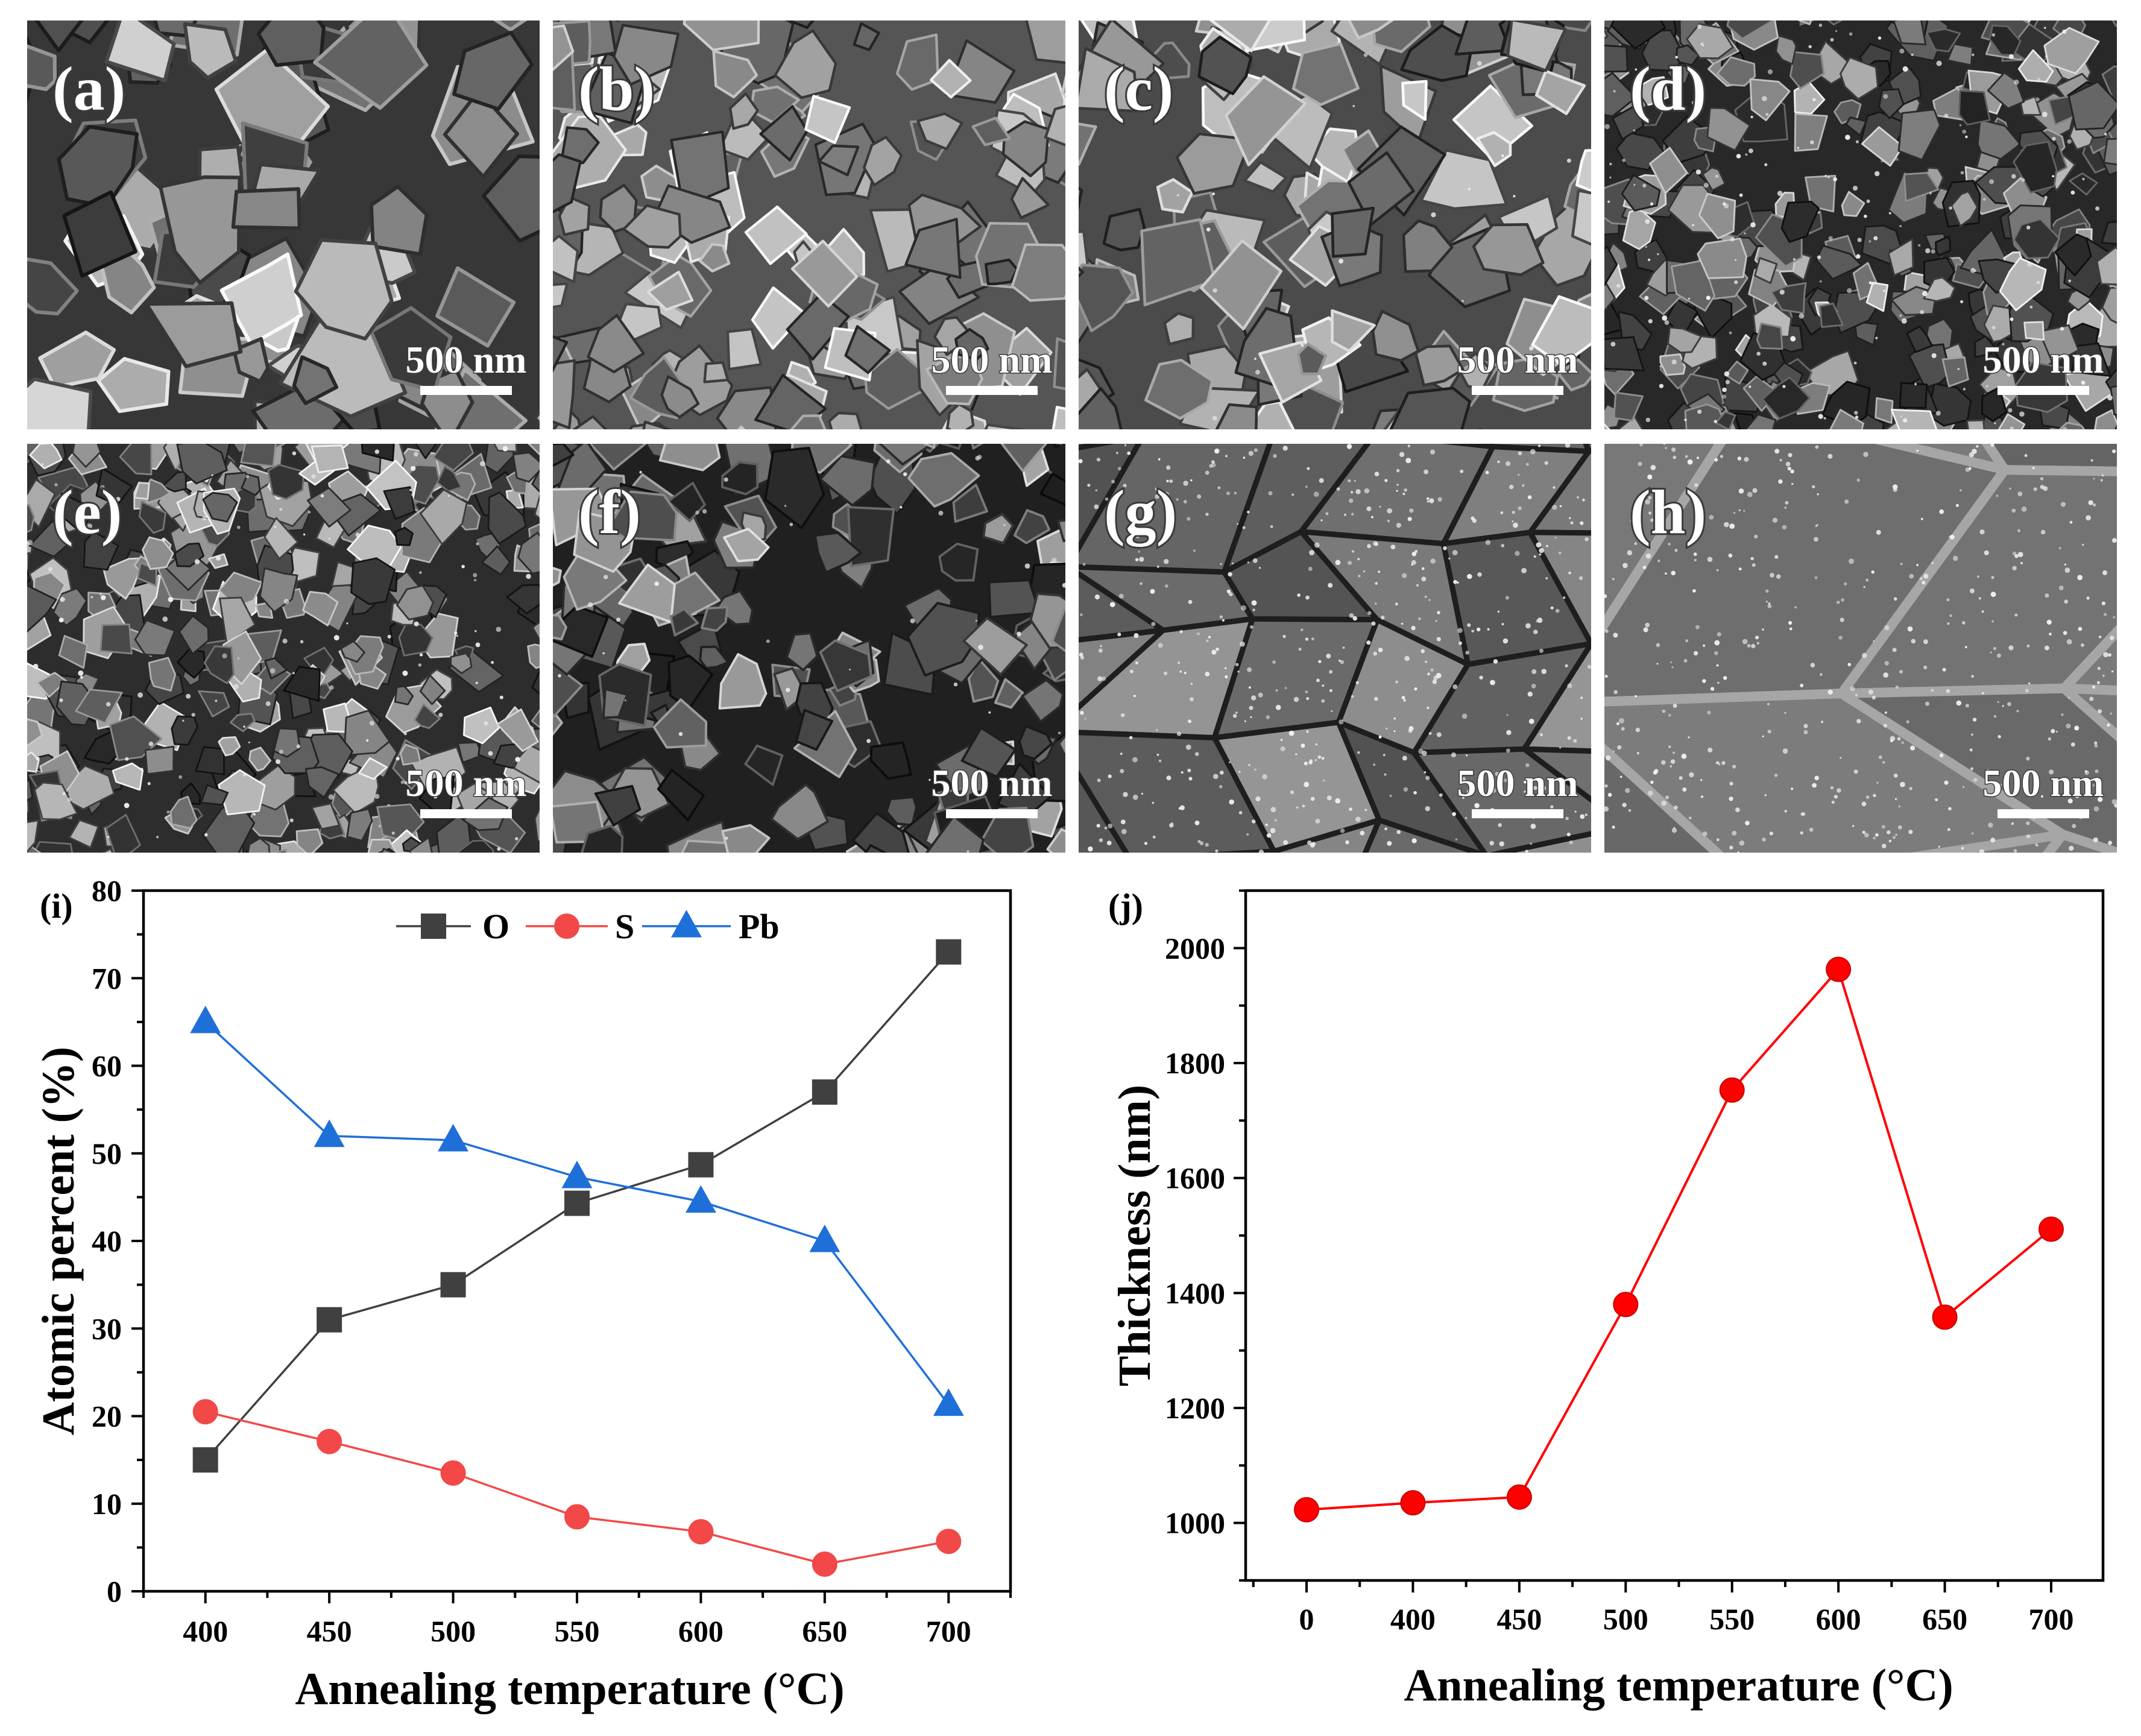 This screenshot has height=1736, width=2141. What do you see at coordinates (107, 1416) in the screenshot?
I see `y-tick-label: 20` at bounding box center [107, 1416].